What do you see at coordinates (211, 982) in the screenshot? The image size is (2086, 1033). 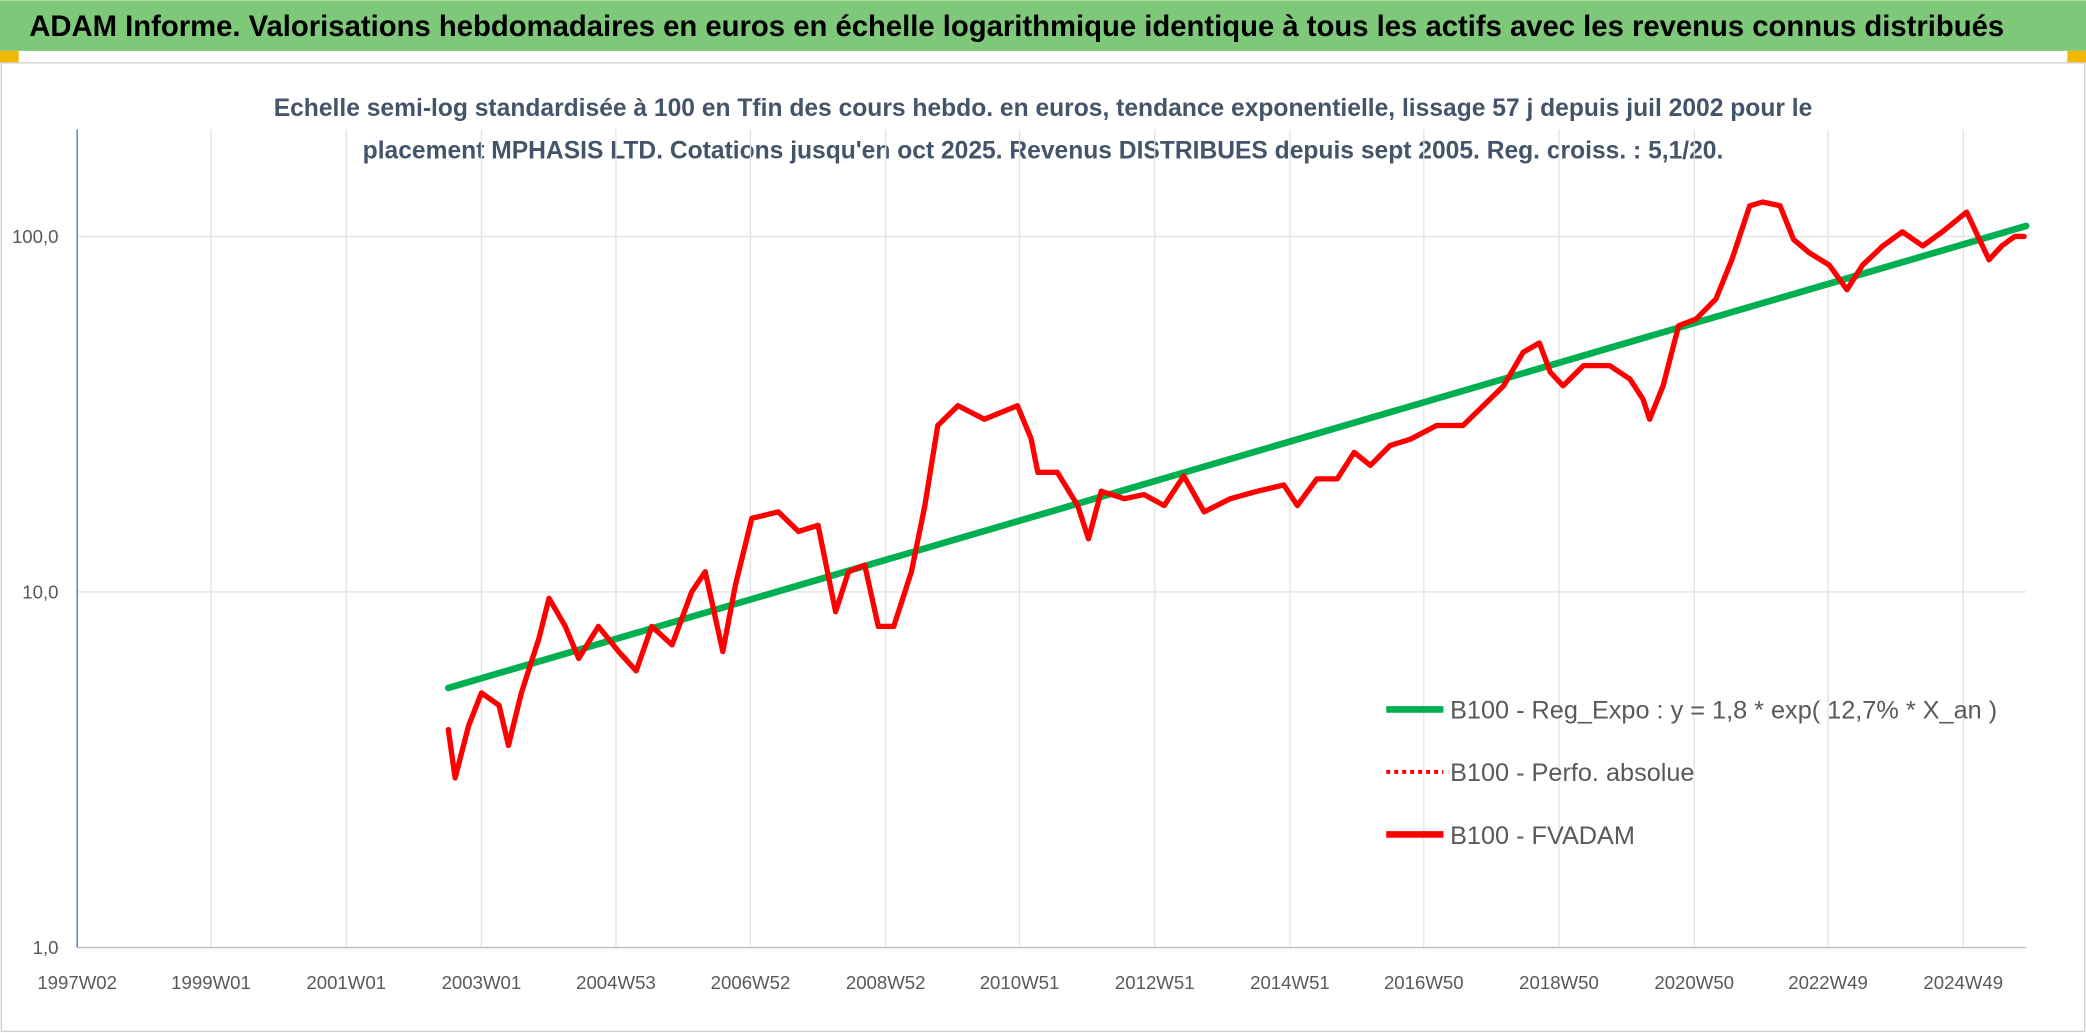 I see `x-tick-label: 1999W01` at bounding box center [211, 982].